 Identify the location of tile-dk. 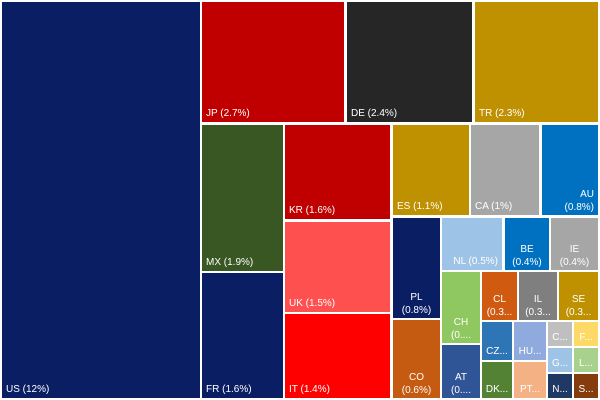
(497, 380).